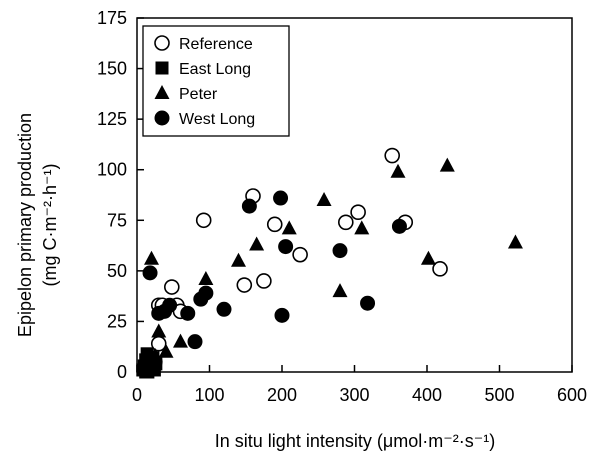  What do you see at coordinates (137, 395) in the screenshot?
I see `x-tick-label: 0` at bounding box center [137, 395].